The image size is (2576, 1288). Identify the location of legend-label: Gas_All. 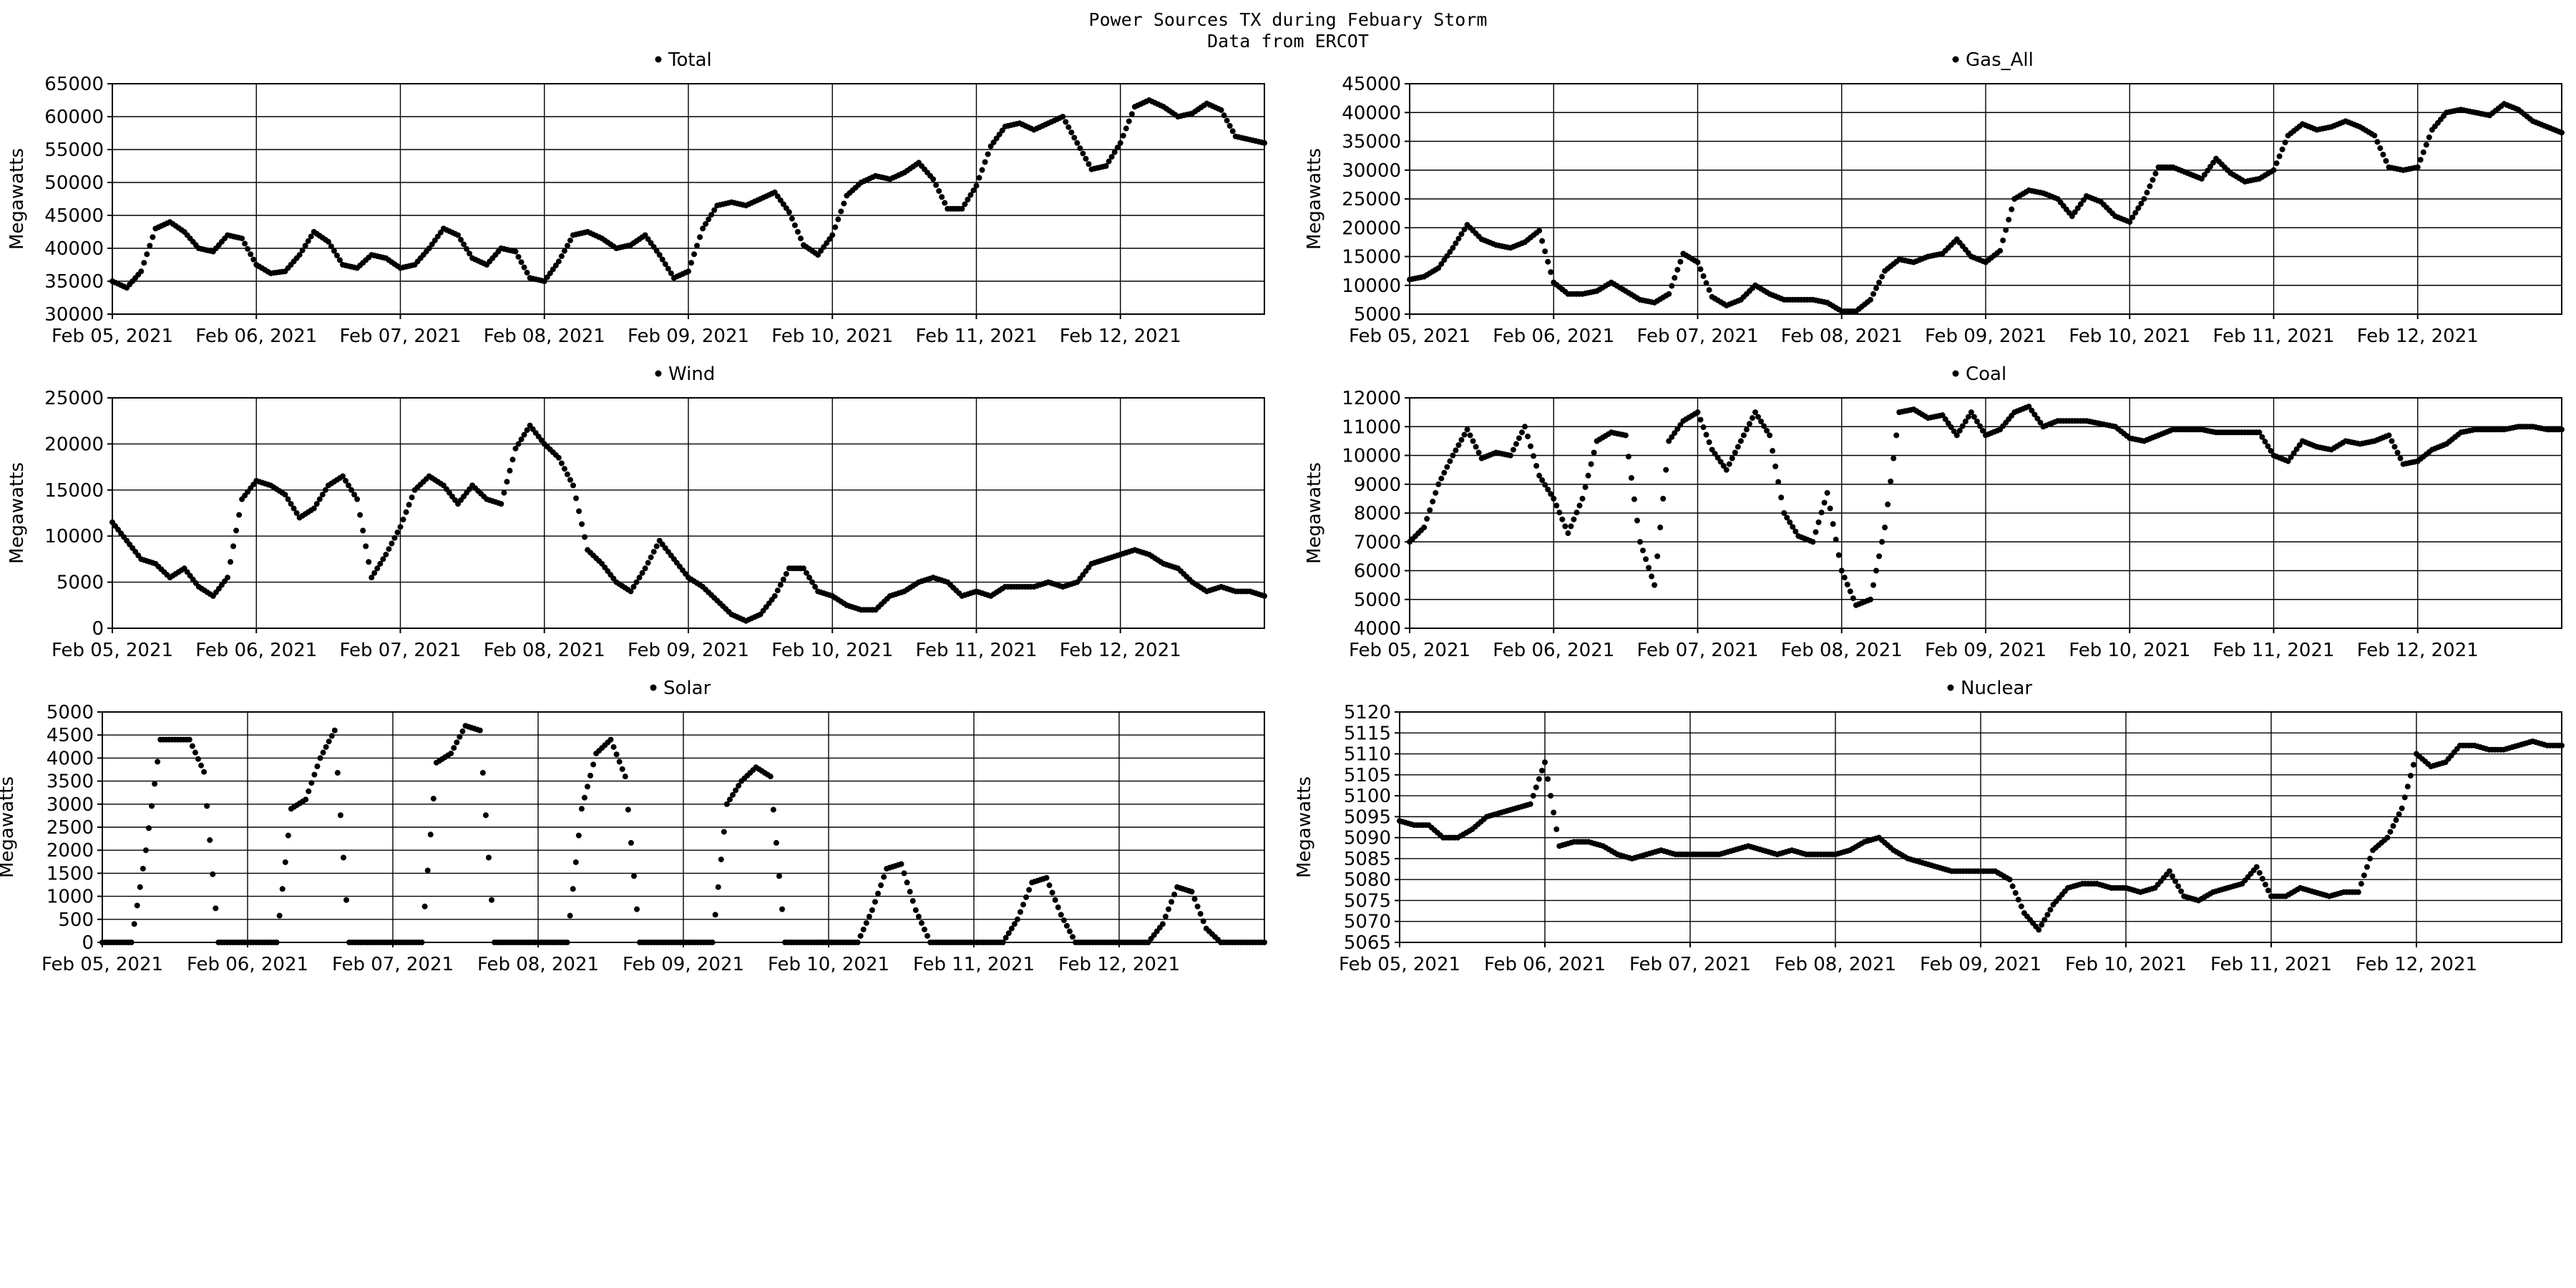
(2000, 60).